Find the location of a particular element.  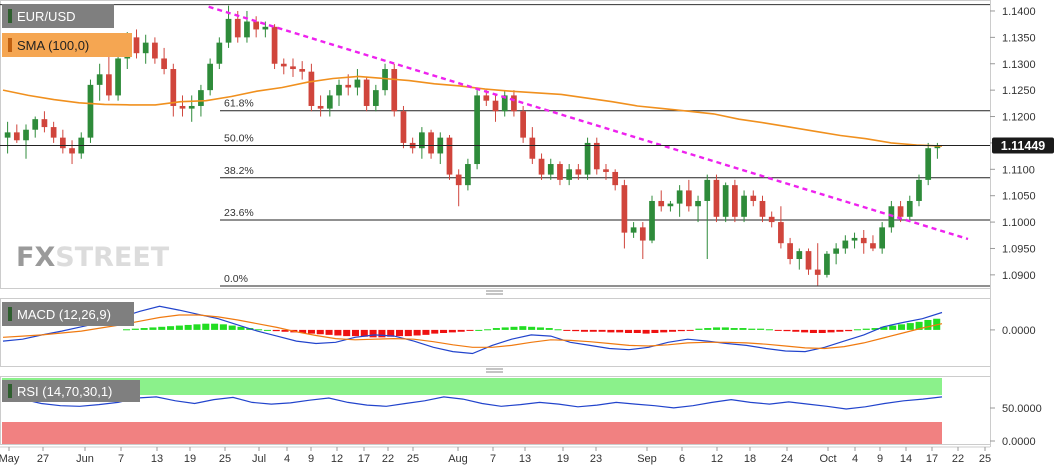

rsi-tick-label: 0.0000 is located at coordinates (1019, 442).